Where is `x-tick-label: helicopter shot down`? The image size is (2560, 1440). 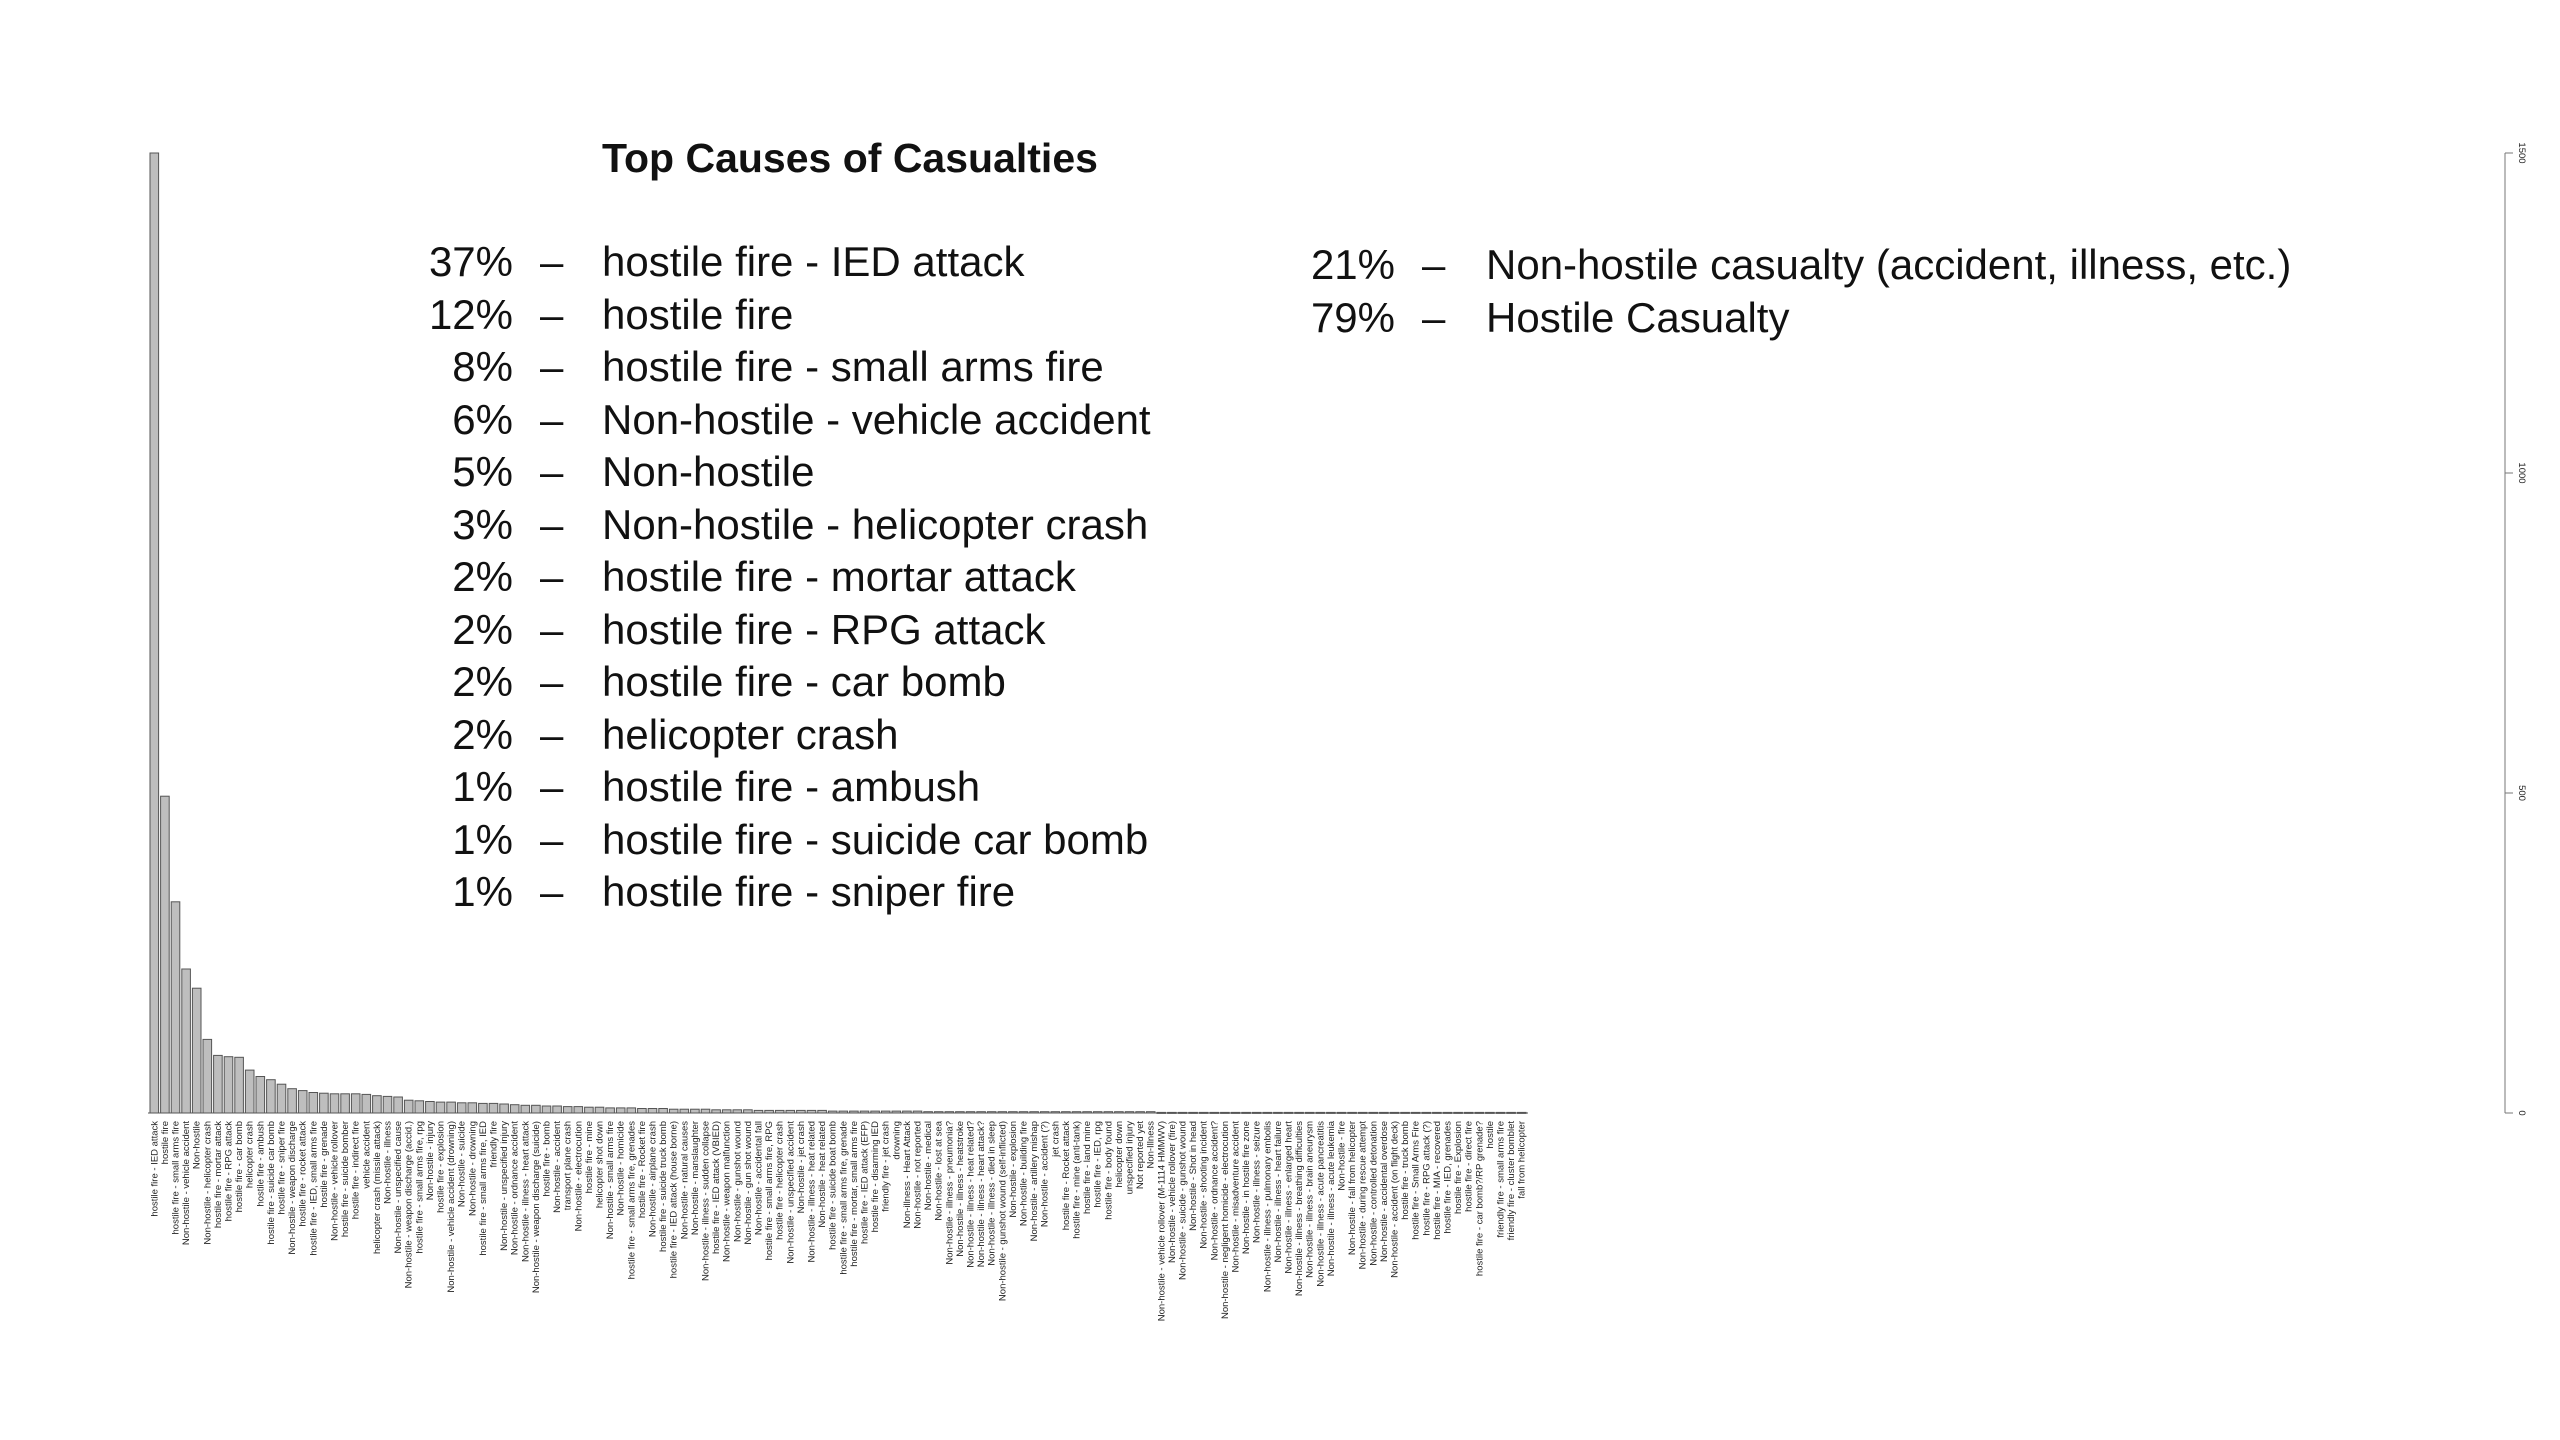
x-tick-label: helicopter shot down is located at coordinates (600, 1164).